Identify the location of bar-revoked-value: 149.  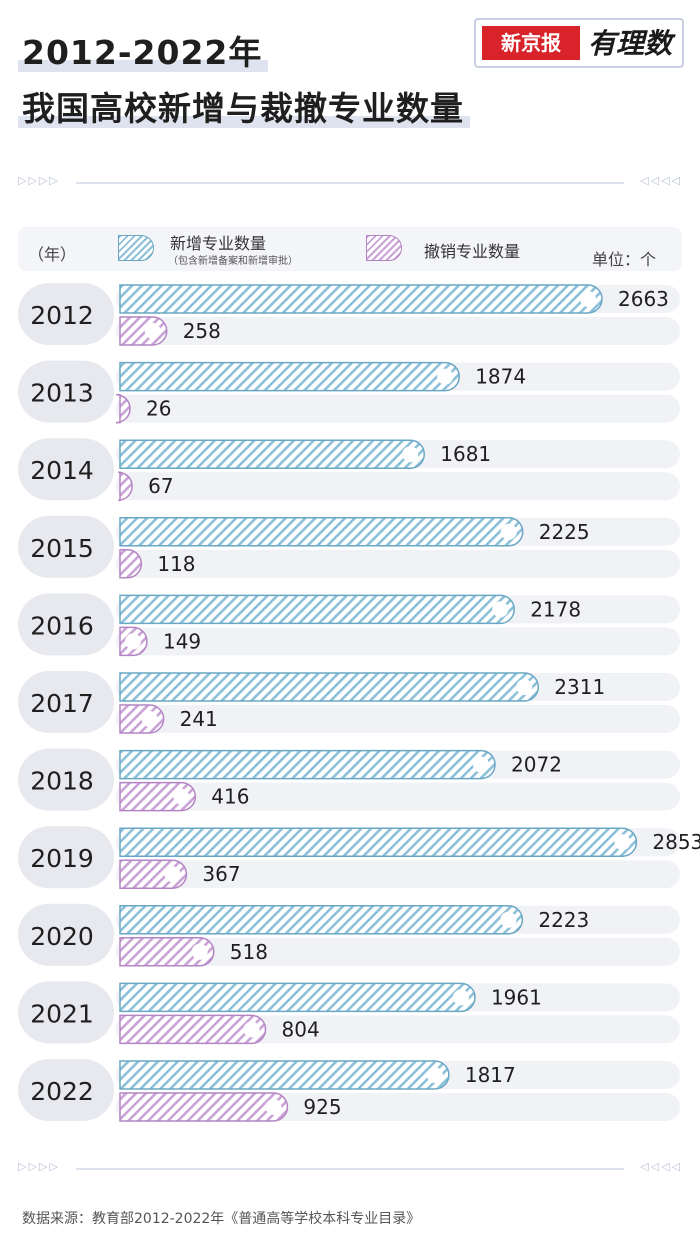
(182, 641).